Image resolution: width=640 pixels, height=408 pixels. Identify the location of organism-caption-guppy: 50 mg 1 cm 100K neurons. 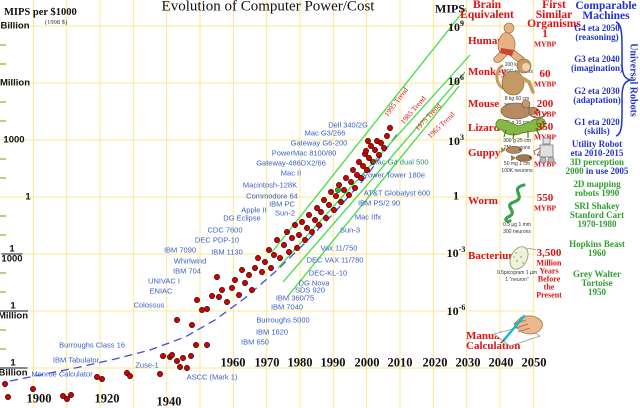
(517, 167).